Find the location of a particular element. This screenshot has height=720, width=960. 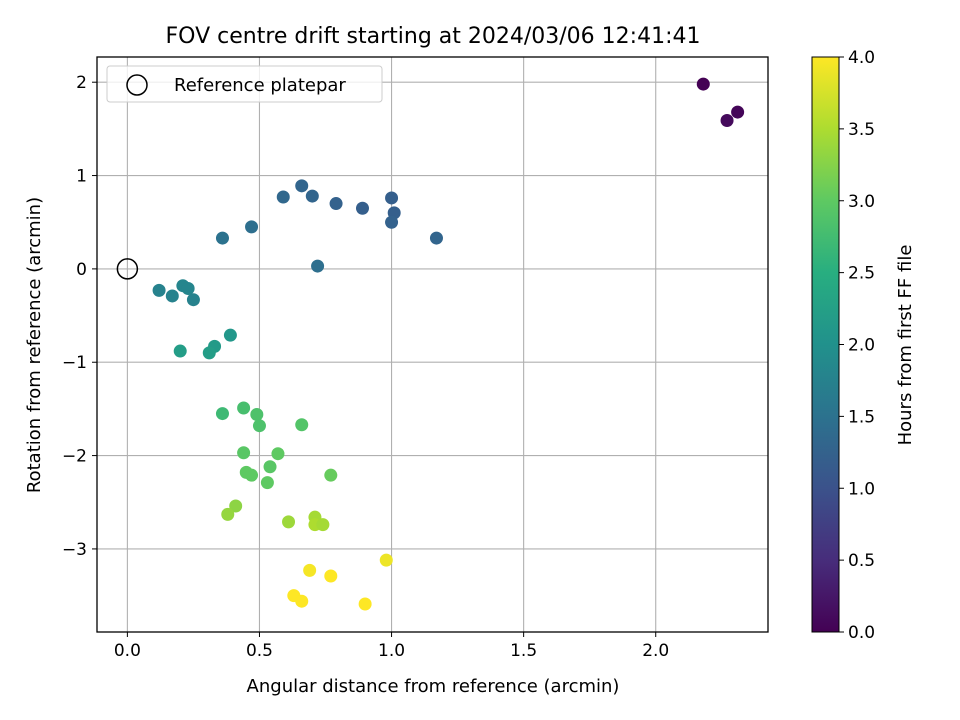

legend-box is located at coordinates (244, 84).